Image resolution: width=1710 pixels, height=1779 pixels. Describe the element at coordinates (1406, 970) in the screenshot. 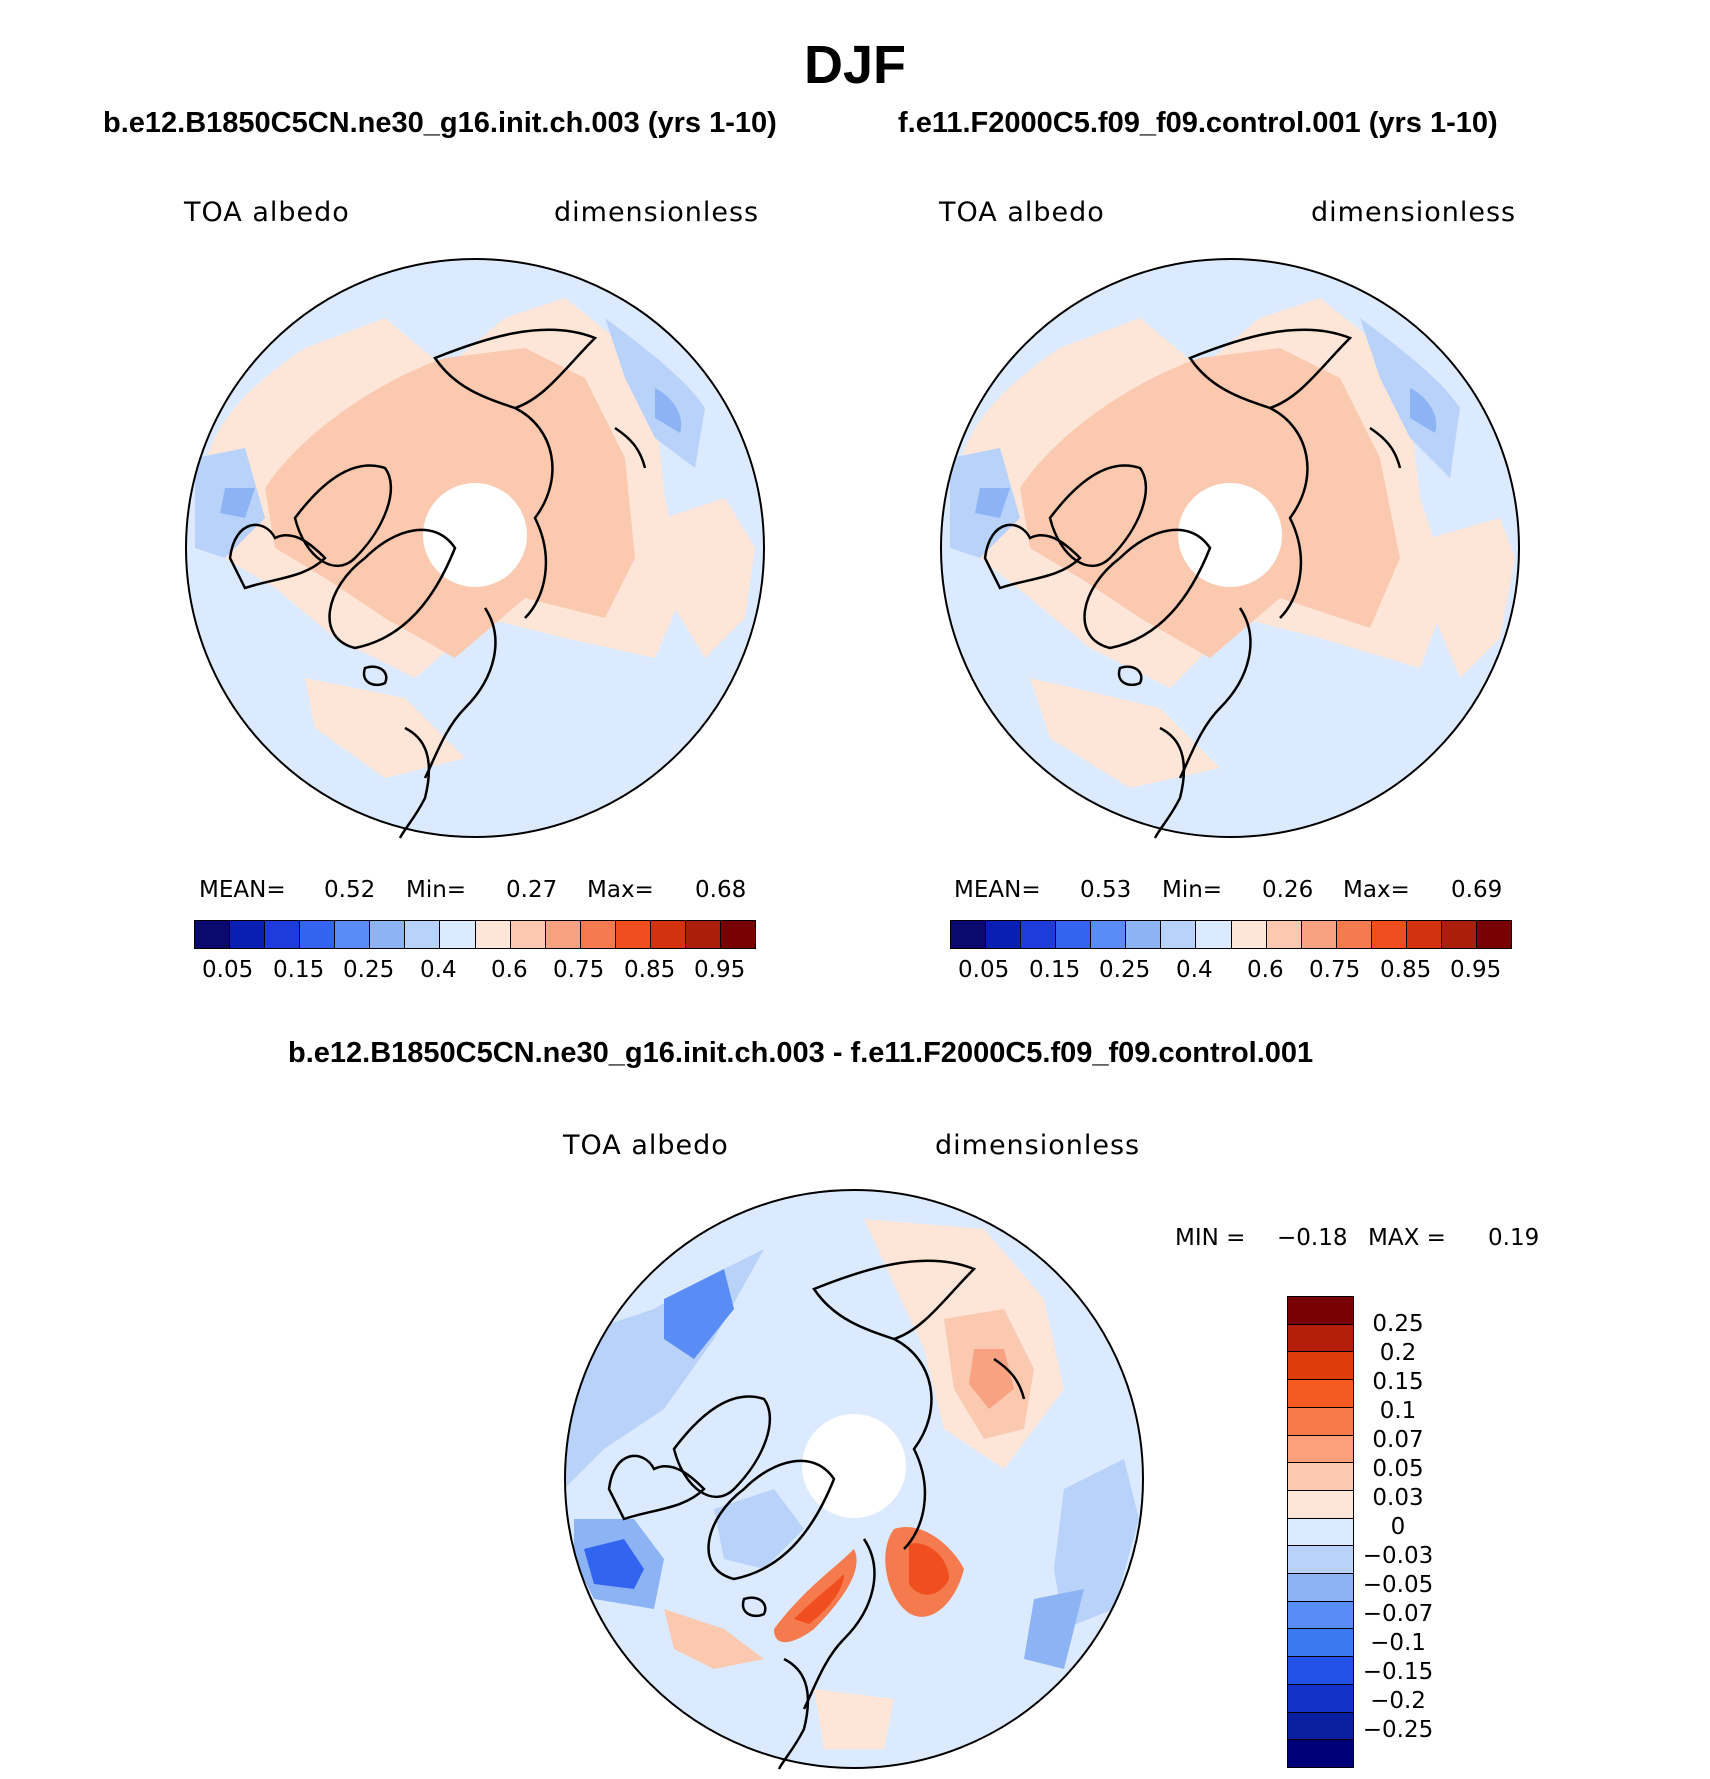

I see `panel2-colorbar-tick: 0.85` at that location.